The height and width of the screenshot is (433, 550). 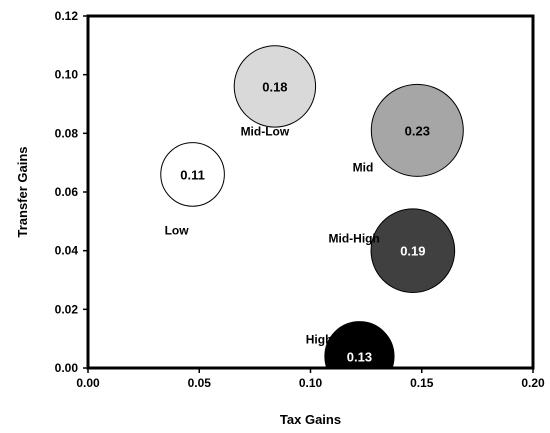 I want to click on x-tick-label: 0.05, so click(x=200, y=383).